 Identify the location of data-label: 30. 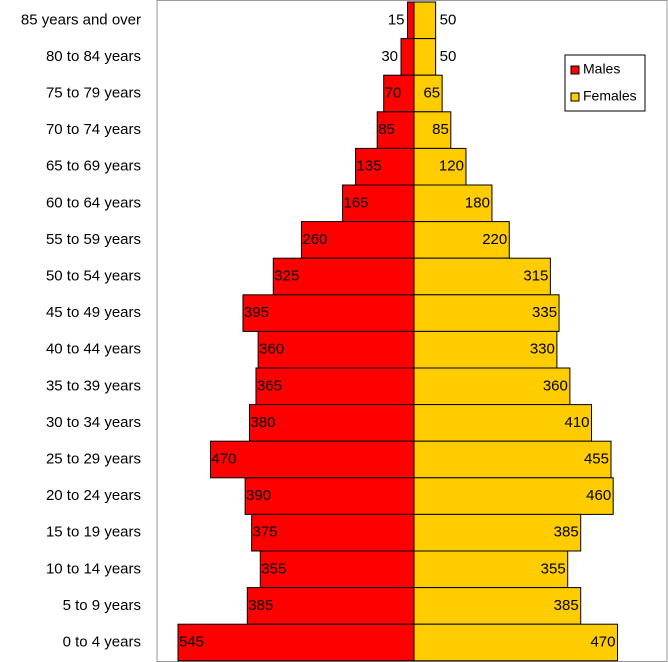
(389, 56).